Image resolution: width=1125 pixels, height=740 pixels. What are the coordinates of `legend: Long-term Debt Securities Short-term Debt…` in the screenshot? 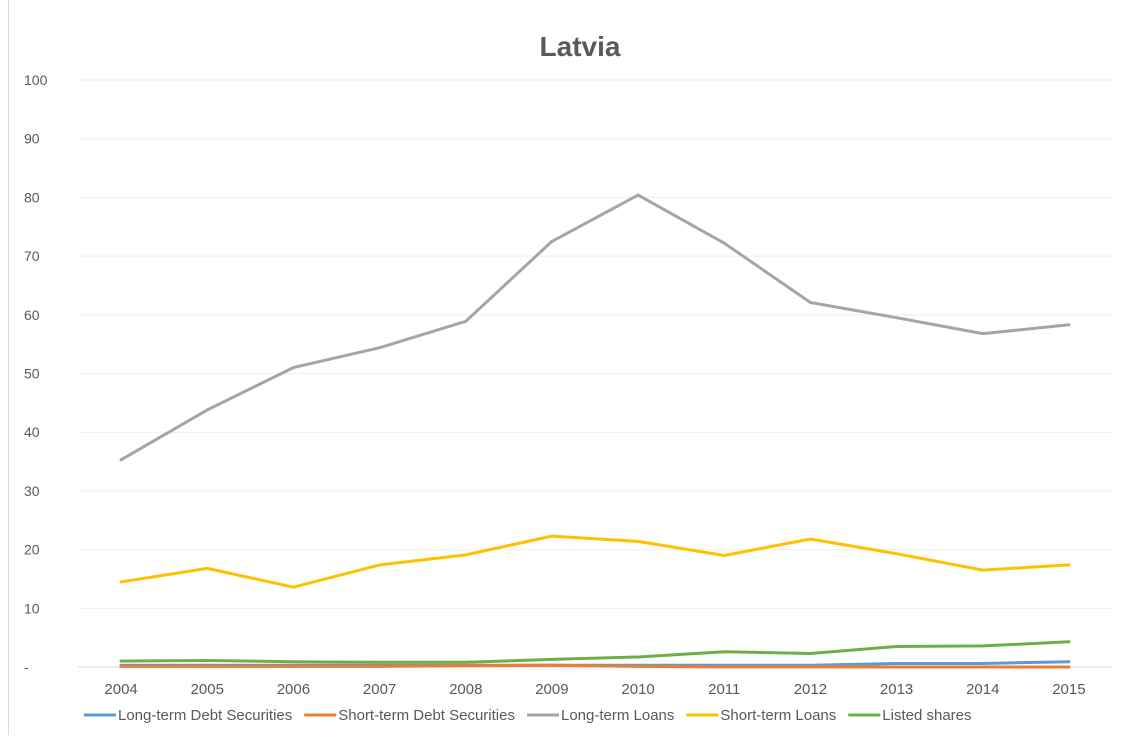 It's located at (528, 715).